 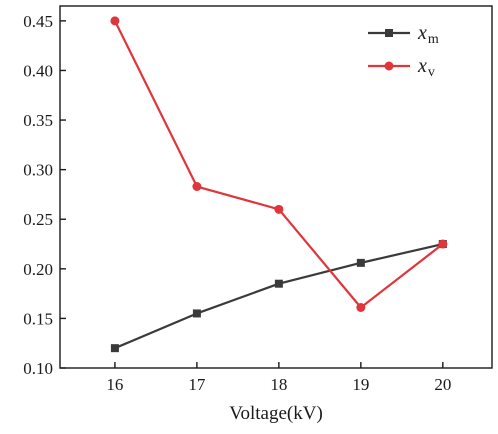 I want to click on legend-label-m: xm, so click(x=428, y=34).